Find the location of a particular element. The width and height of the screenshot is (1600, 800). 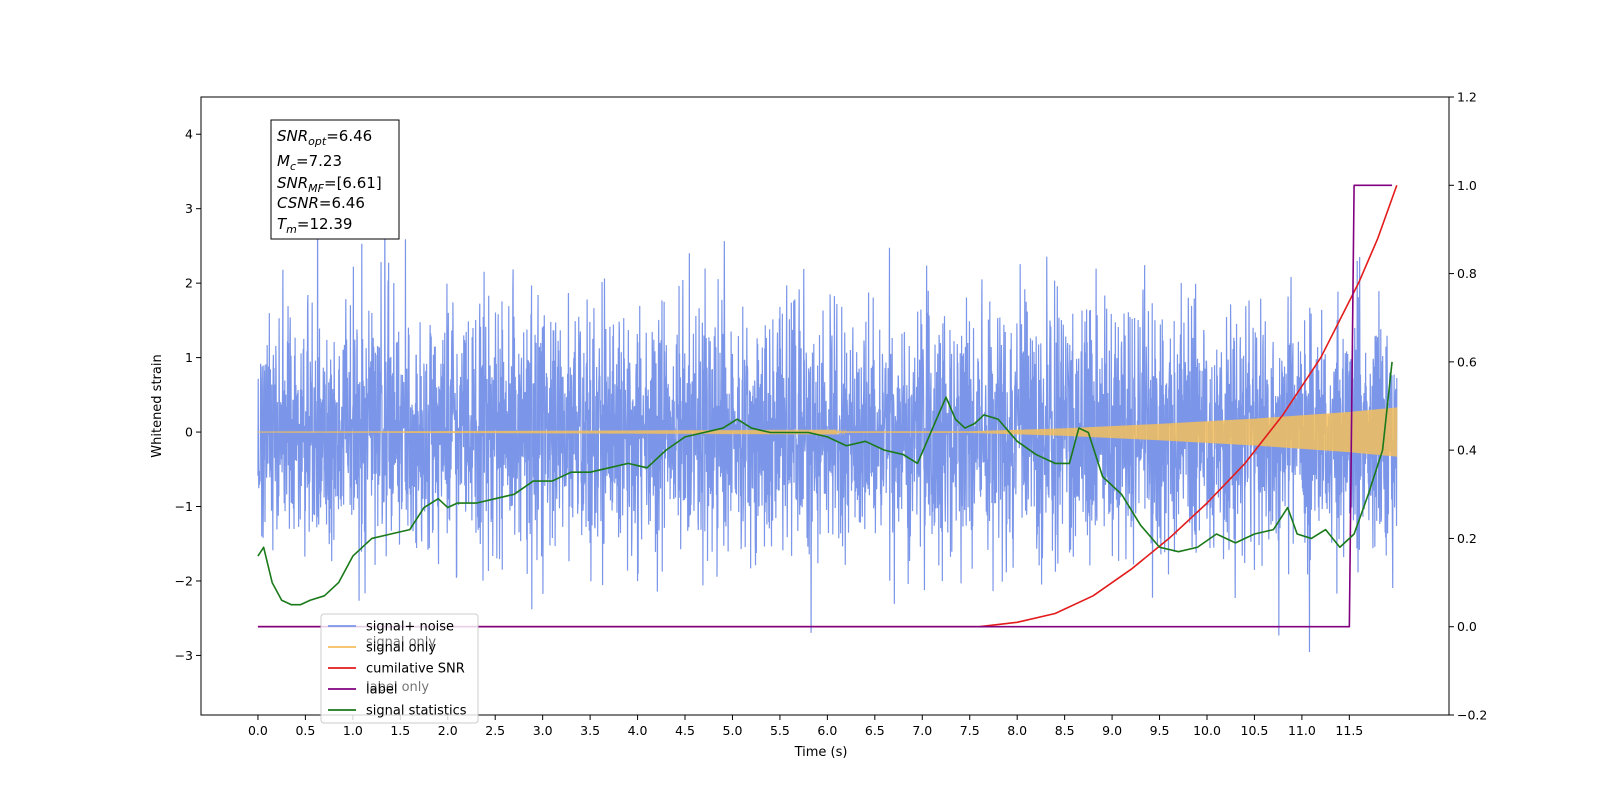

x-tick-label: 2.0 is located at coordinates (448, 730).